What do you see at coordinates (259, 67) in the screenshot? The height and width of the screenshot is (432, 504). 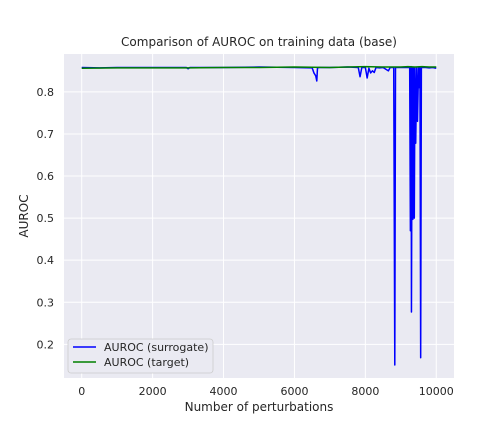 I see `series-line-target` at bounding box center [259, 67].